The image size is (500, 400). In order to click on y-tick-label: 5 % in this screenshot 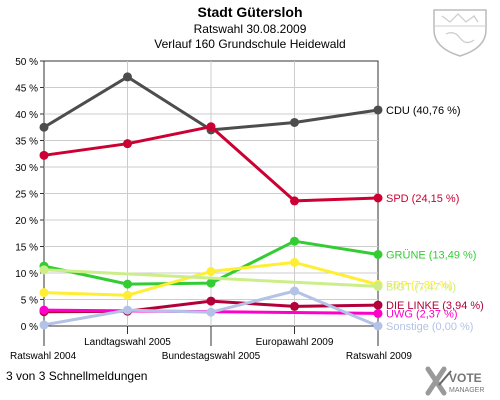, I will do `click(29, 301)`.